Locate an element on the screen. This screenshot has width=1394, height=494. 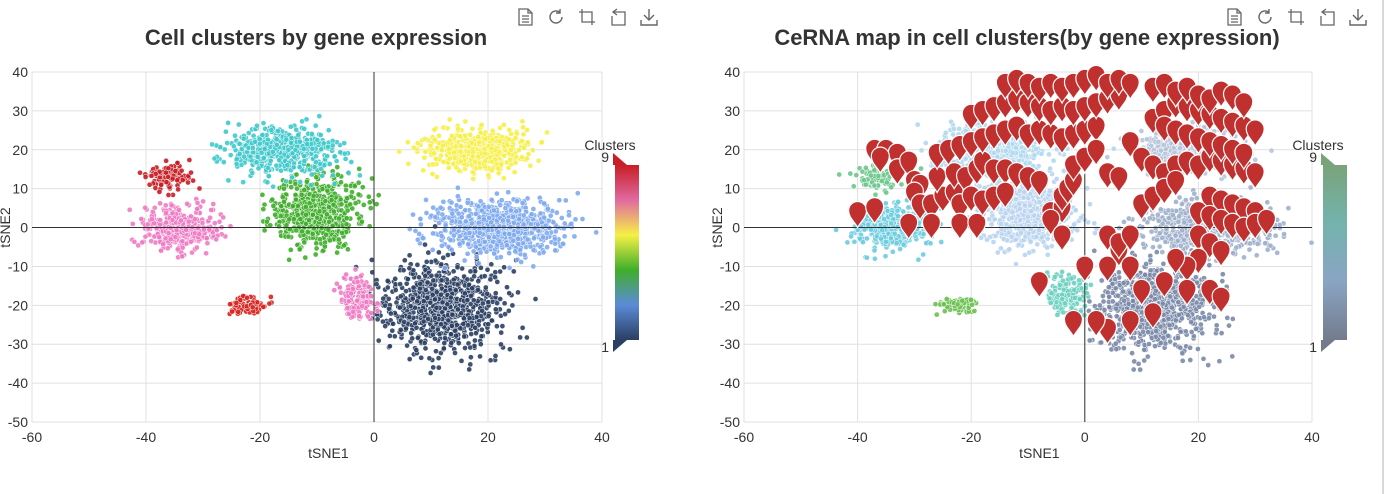
y-tick-label: 0 is located at coordinates (24, 228).